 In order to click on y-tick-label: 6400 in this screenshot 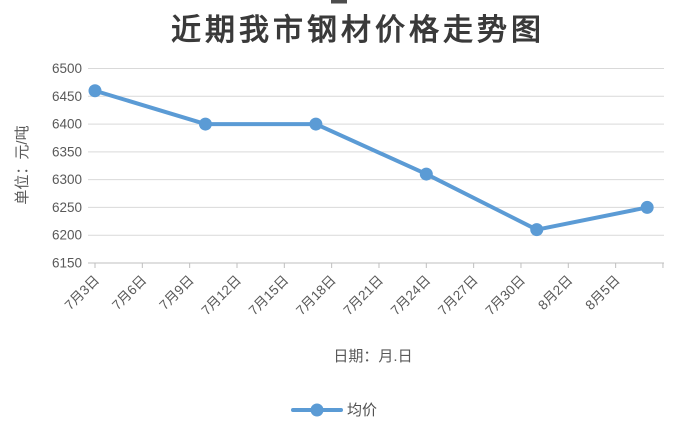, I will do `click(67, 124)`.